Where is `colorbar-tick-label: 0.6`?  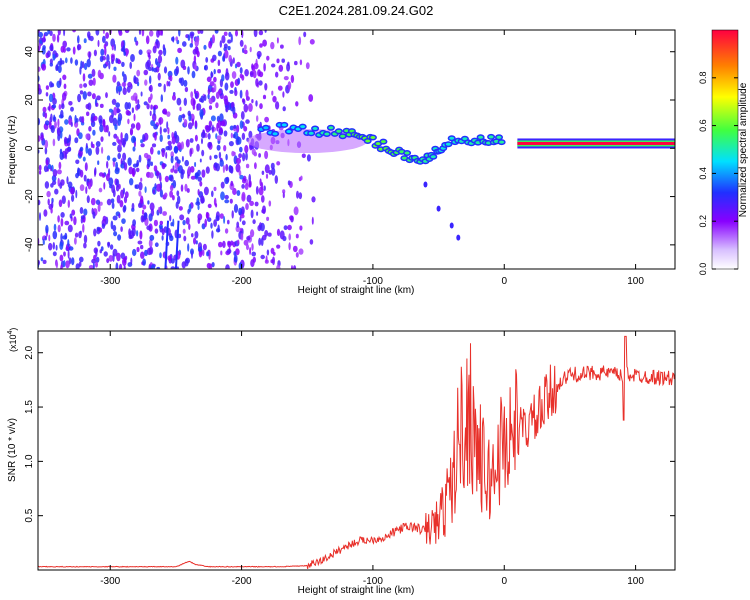
colorbar-tick-label: 0.6 is located at coordinates (703, 125).